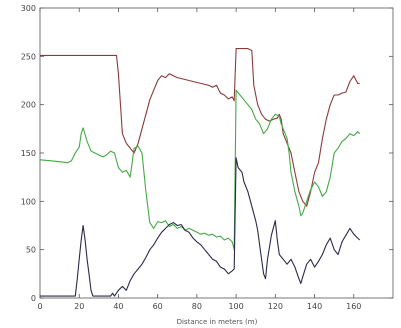 The image size is (401, 328). I want to click on x-axis-label: Distance in meters (m), so click(217, 322).